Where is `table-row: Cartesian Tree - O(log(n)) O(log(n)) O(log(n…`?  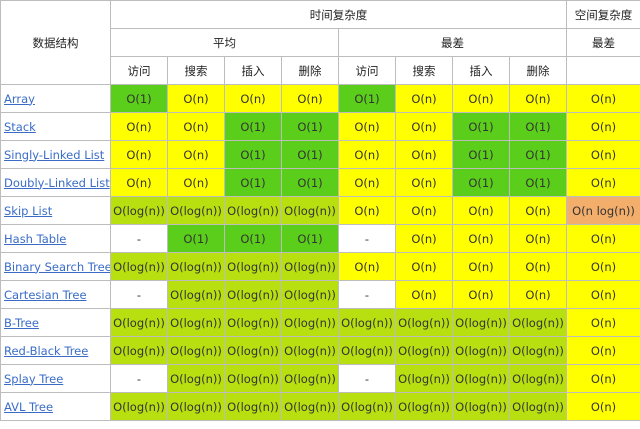 table-row: Cartesian Tree - O(log(n)) O(log(n)) O(log(n… is located at coordinates (320, 294).